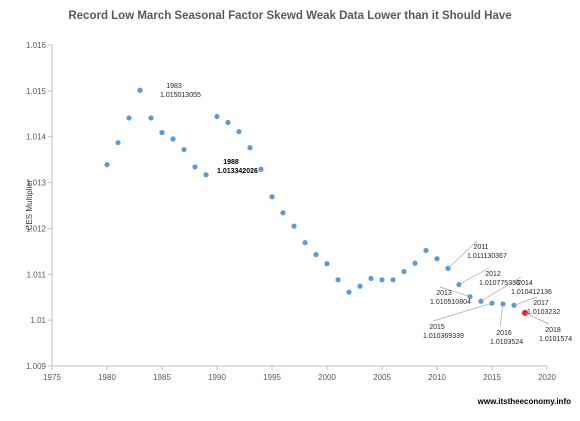 This screenshot has width=580, height=421. What do you see at coordinates (38, 320) in the screenshot?
I see `y-tick-label: 1.01` at bounding box center [38, 320].